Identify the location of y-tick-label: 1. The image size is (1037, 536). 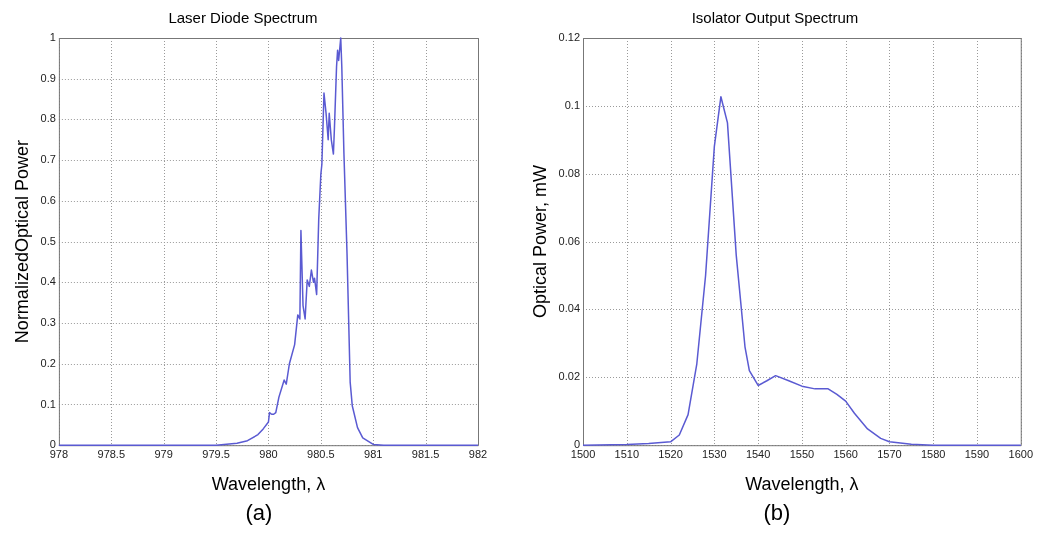
(52, 37).